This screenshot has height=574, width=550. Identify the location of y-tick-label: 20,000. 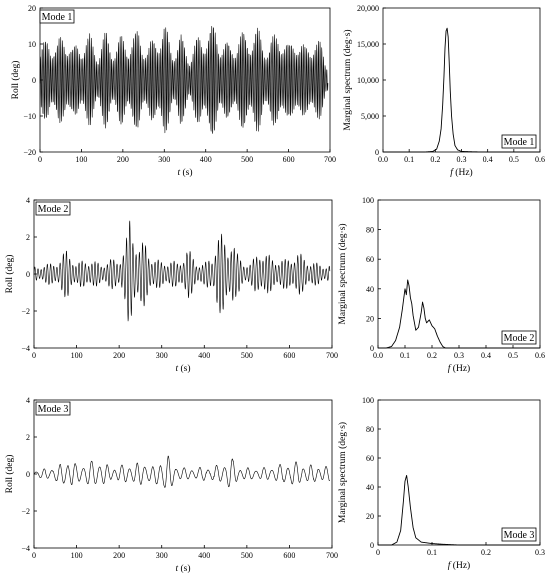
(368, 8).